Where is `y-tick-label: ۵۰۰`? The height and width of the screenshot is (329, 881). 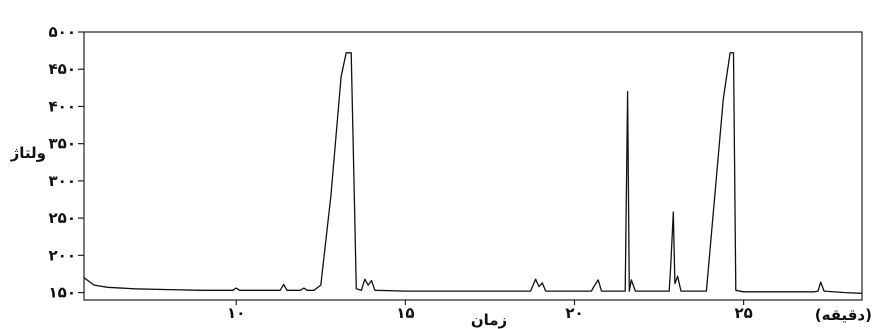 y-tick-label: ۵۰۰ is located at coordinates (62, 32).